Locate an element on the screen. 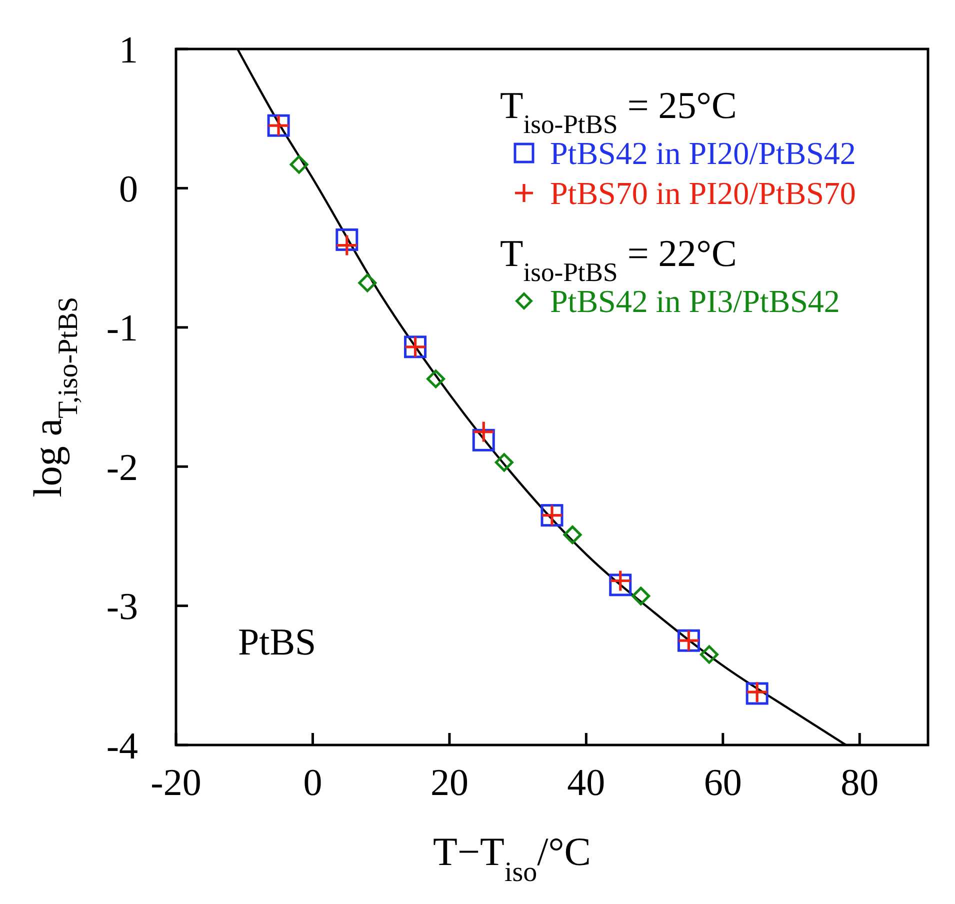 The height and width of the screenshot is (904, 955). x-tick-label: 20 is located at coordinates (449, 783).